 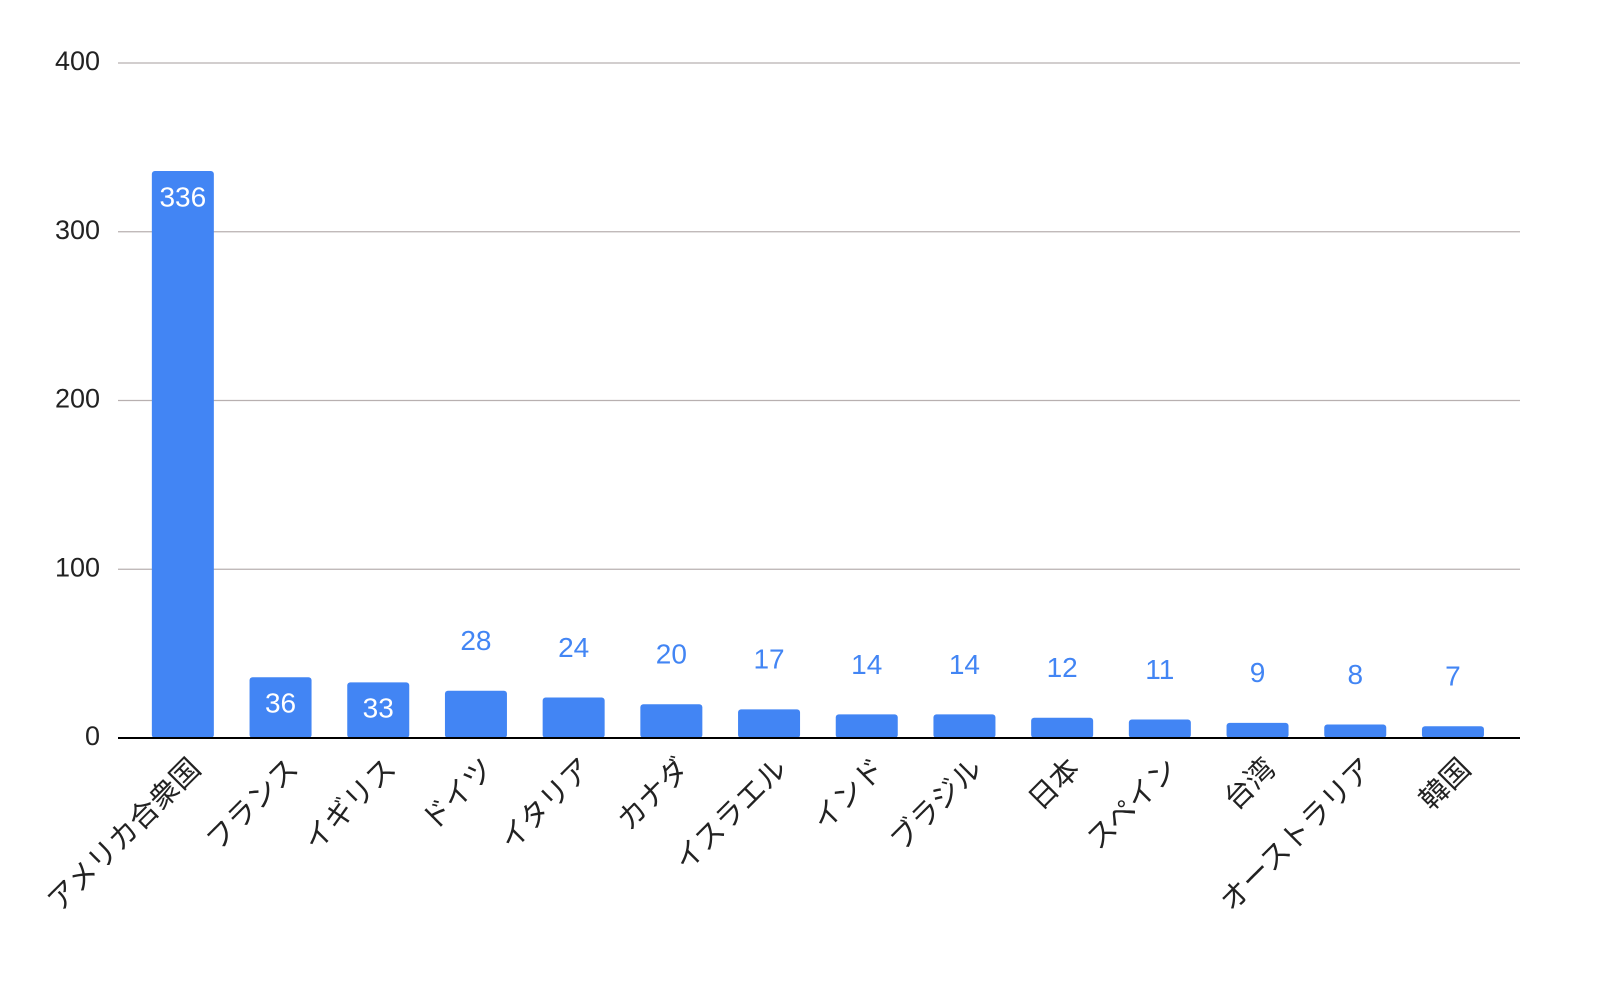 What do you see at coordinates (77, 230) in the screenshot?
I see `y-tick-label: 300` at bounding box center [77, 230].